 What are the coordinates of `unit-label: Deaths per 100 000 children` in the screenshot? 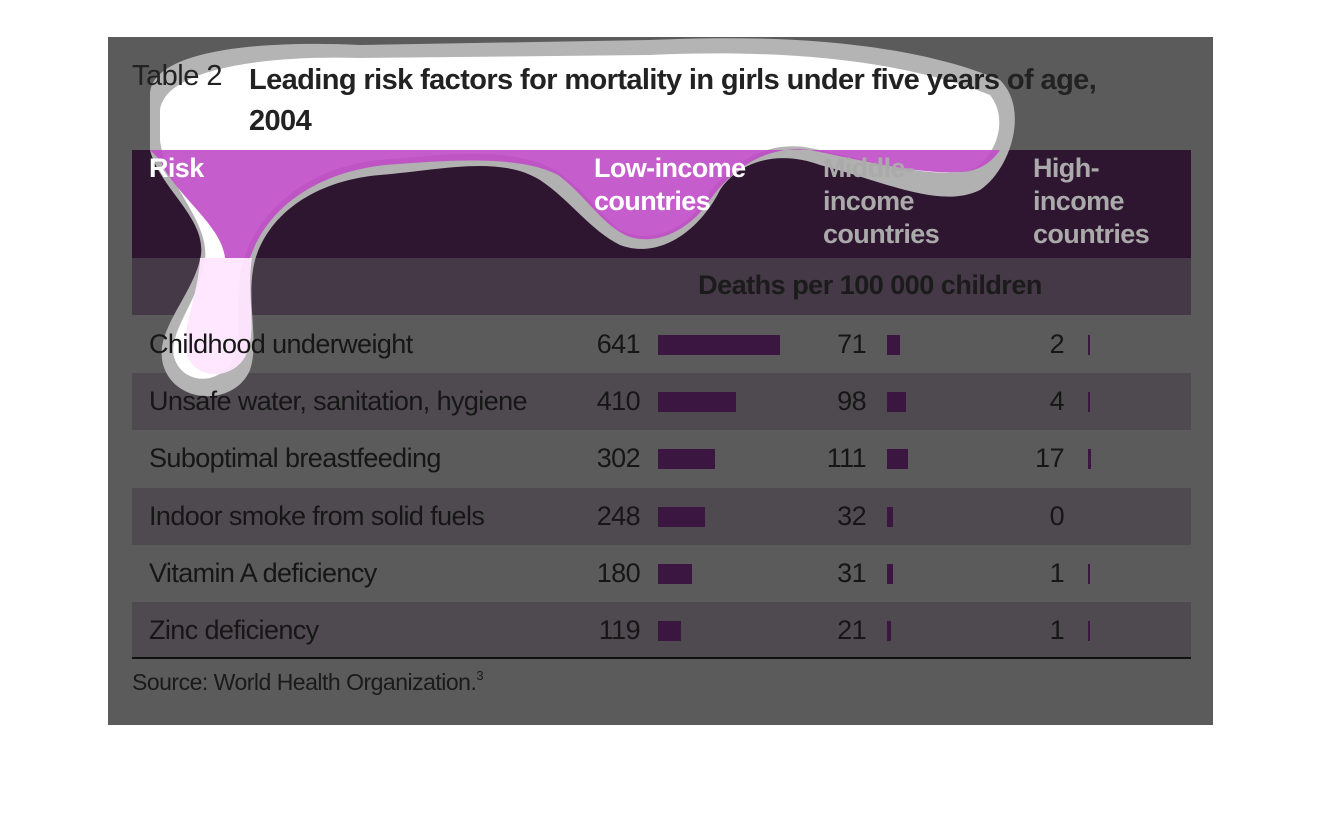 It's located at (870, 285).